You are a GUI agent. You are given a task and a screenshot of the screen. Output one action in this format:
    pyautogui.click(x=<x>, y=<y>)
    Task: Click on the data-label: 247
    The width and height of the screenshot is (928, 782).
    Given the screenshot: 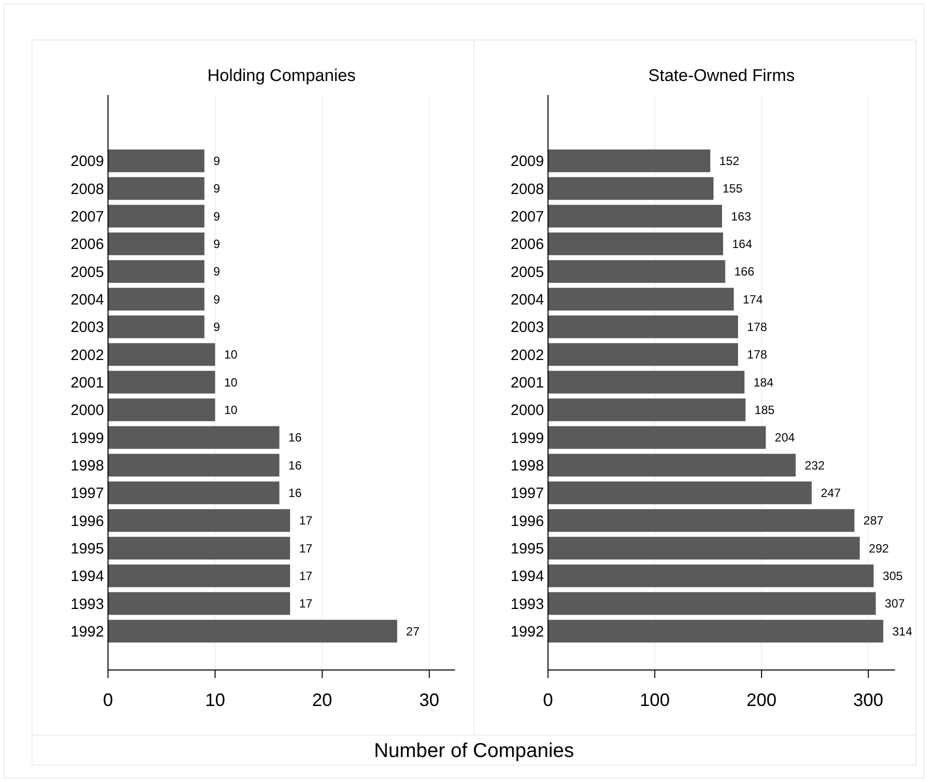 What is the action you would take?
    pyautogui.click(x=831, y=493)
    